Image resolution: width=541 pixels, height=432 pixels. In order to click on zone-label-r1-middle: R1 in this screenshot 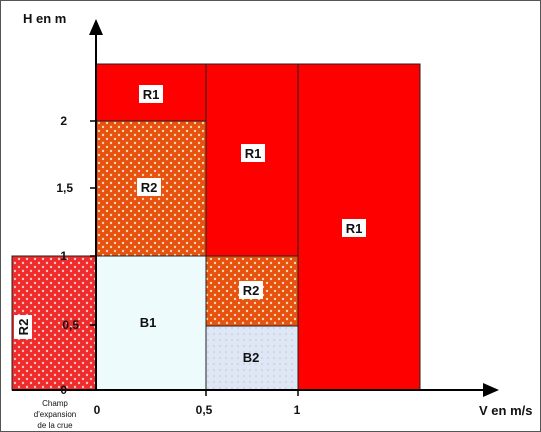, I will do `click(253, 153)`.